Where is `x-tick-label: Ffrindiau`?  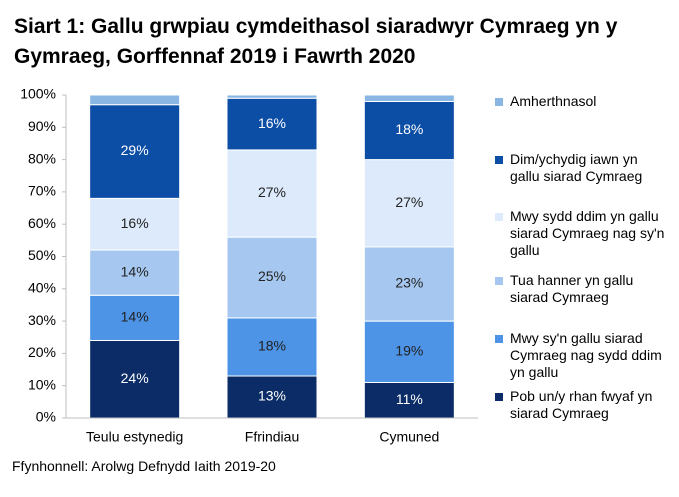 x-tick-label: Ffrindiau is located at coordinates (272, 437).